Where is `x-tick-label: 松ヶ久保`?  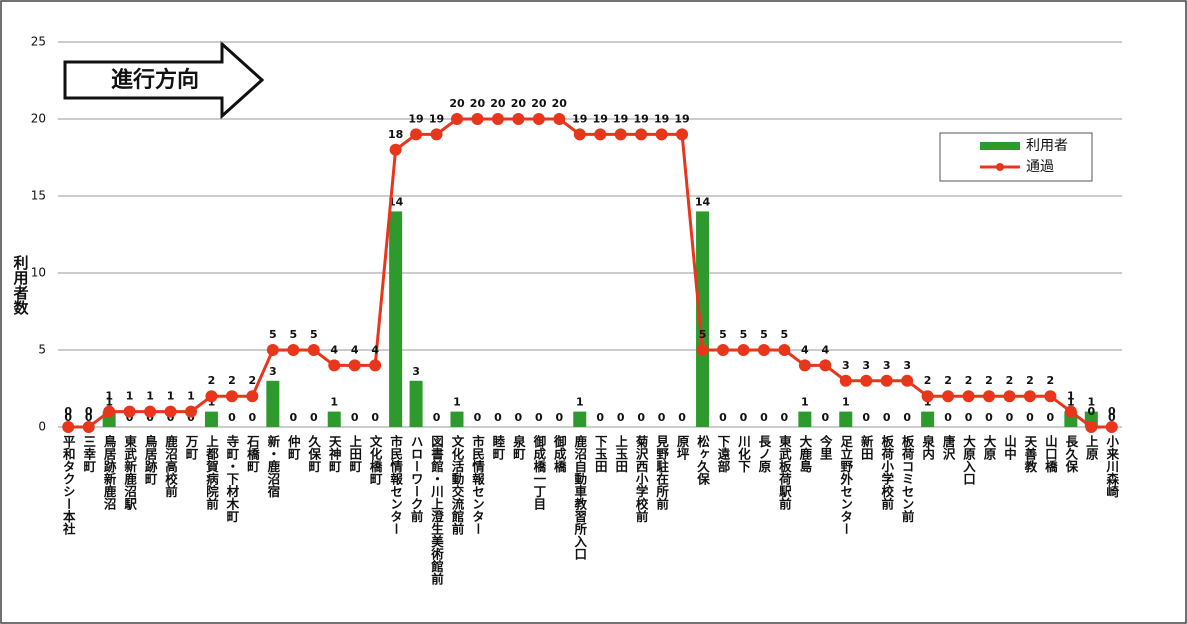
x-tick-label: 松ヶ久保 is located at coordinates (702, 460).